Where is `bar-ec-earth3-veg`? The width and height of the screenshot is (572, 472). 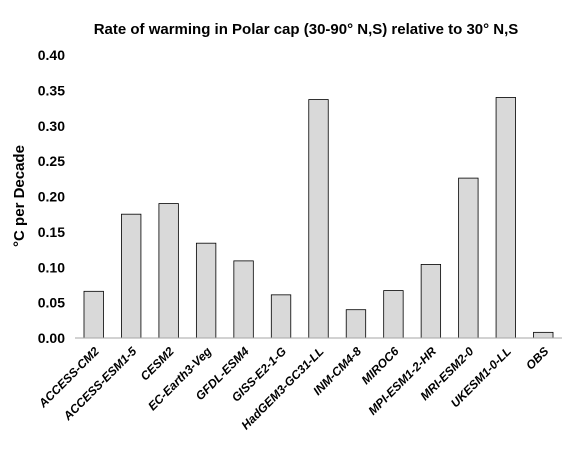
bar-ec-earth3-veg is located at coordinates (206, 290).